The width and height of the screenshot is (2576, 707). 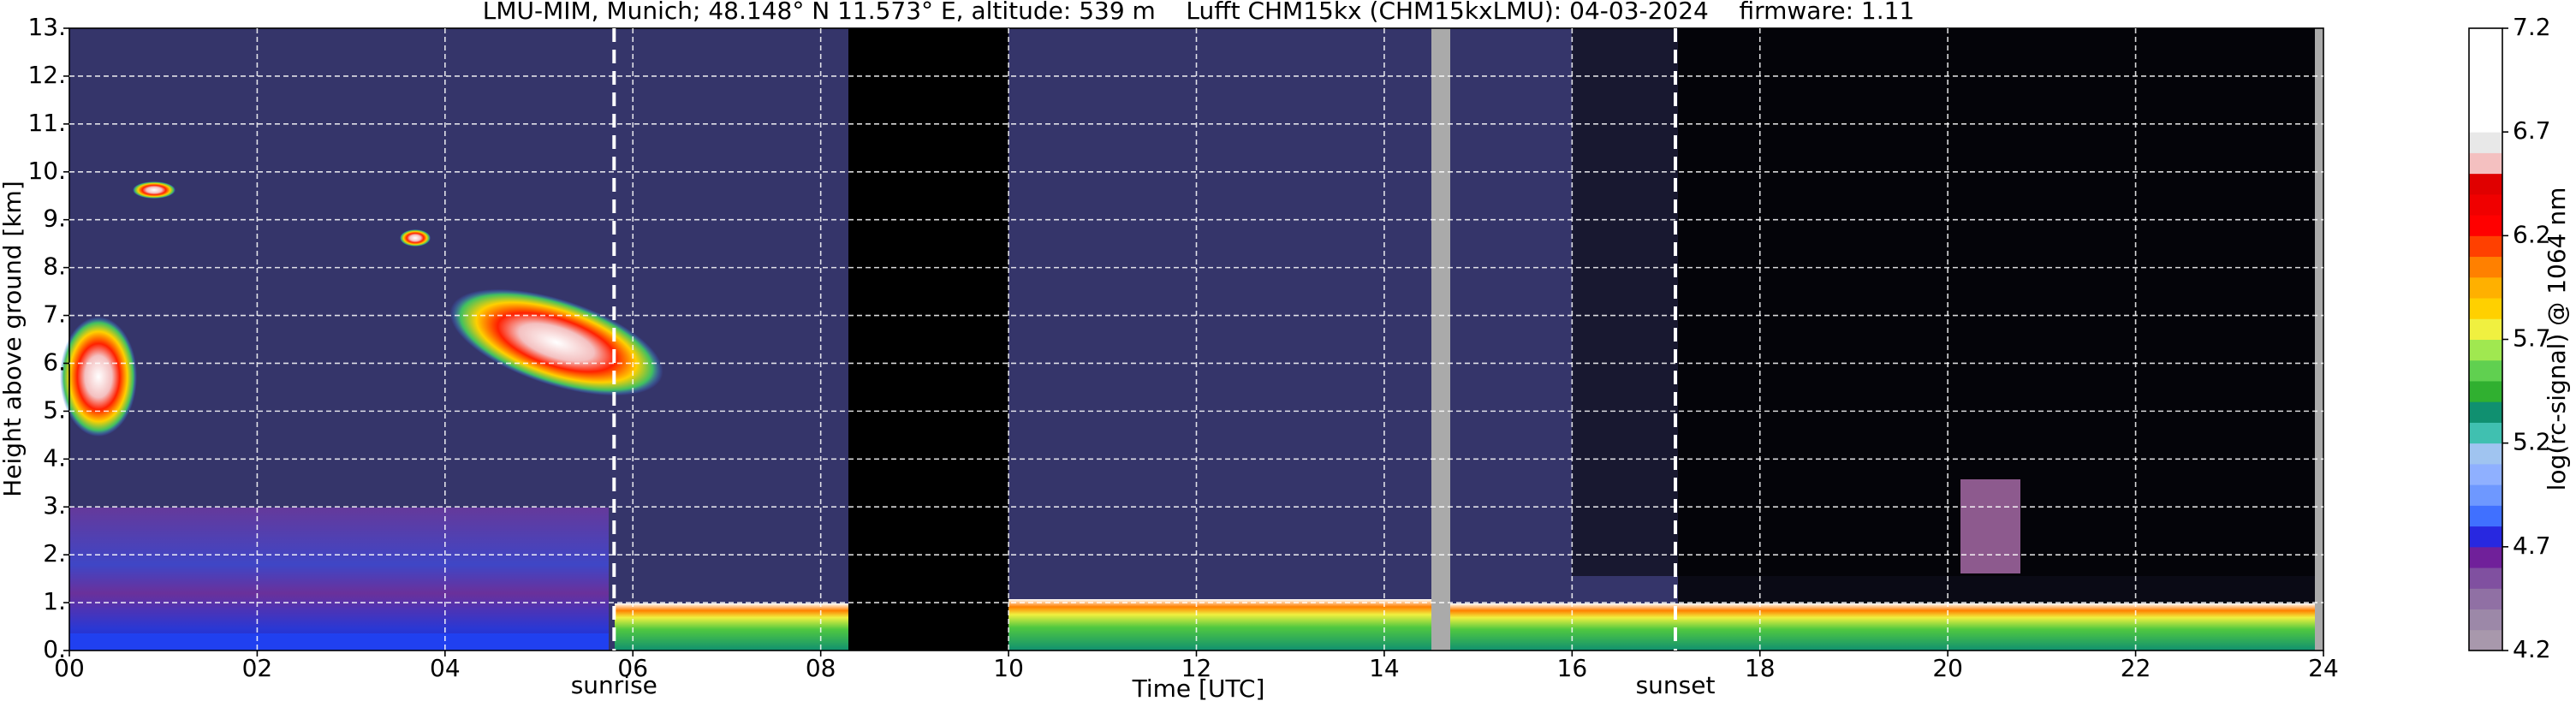 I want to click on colorbar-tick-label: 5.7, so click(x=2532, y=338).